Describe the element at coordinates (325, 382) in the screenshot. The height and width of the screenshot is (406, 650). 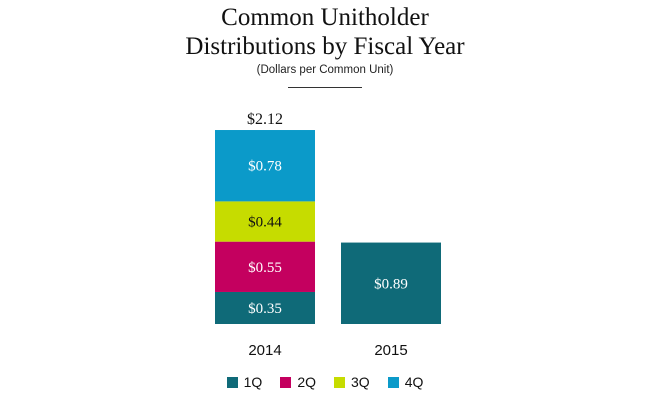
I see `chart-legend: 1Q 2Q 3Q 4Q` at that location.